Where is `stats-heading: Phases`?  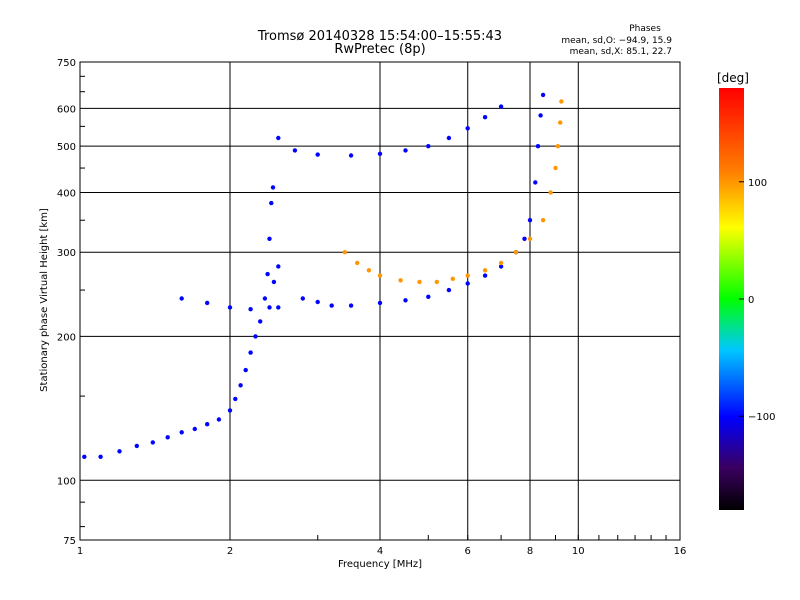 stats-heading: Phases is located at coordinates (645, 29).